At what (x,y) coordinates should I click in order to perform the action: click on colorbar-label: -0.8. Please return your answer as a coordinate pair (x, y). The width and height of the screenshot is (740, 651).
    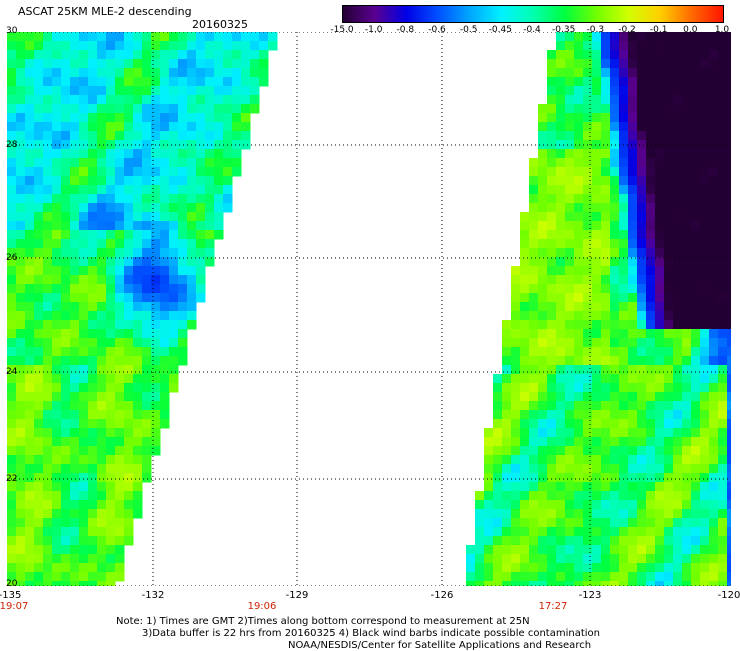
    Looking at the image, I should click on (405, 30).